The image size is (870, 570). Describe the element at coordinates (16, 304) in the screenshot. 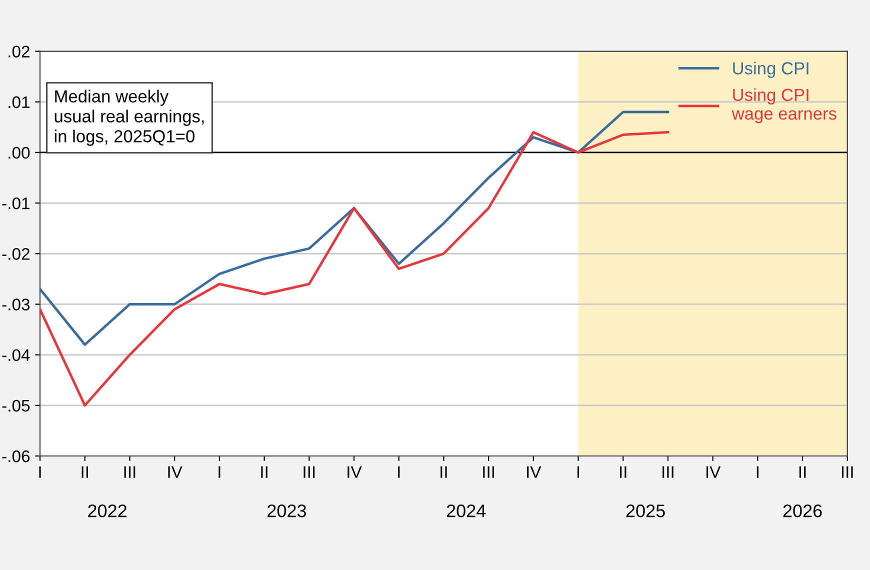

I see `y-tick-label: -.03` at that location.